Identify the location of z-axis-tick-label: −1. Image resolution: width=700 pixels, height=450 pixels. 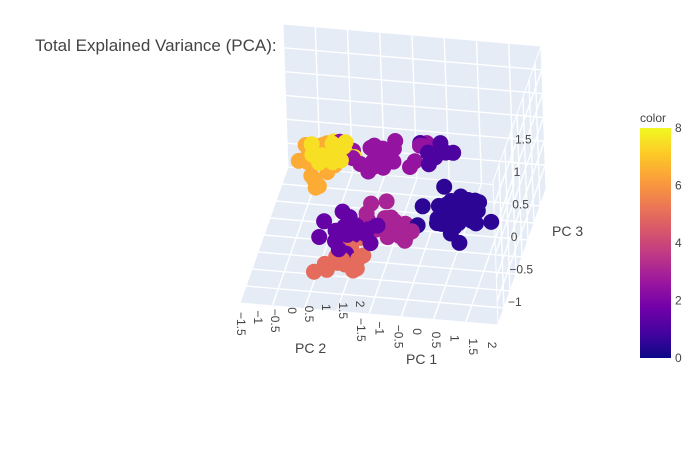
(515, 302).